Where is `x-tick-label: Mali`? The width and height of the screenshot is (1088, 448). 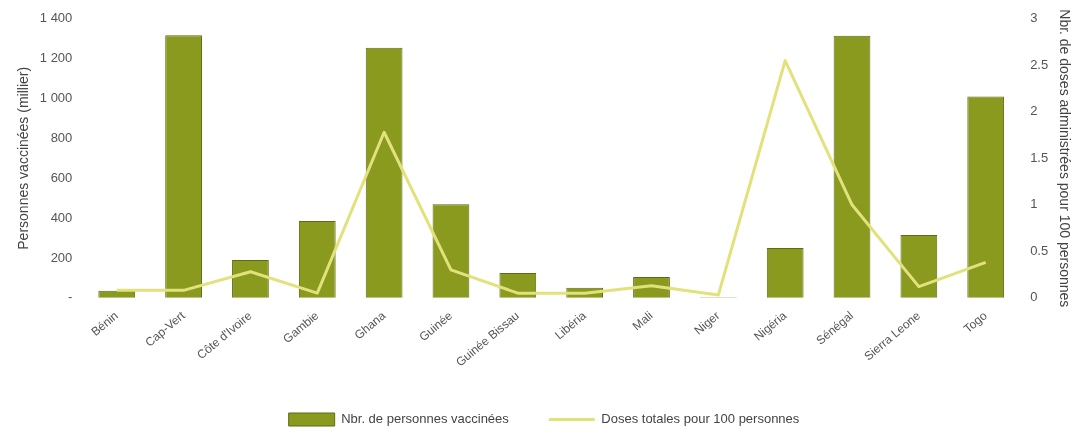
x-tick-label: Mali is located at coordinates (642, 321).